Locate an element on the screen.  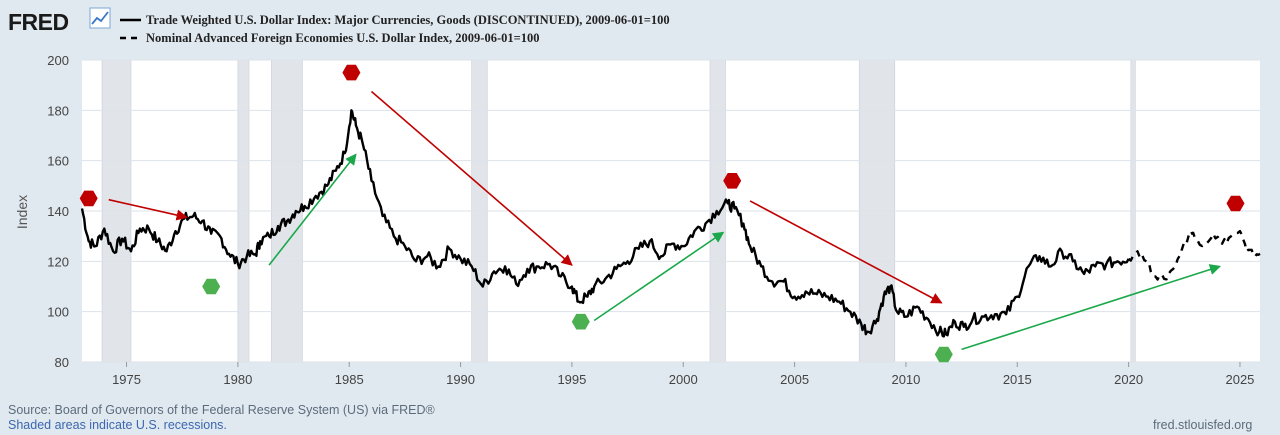
y-axis-label: Index is located at coordinates (22, 212).